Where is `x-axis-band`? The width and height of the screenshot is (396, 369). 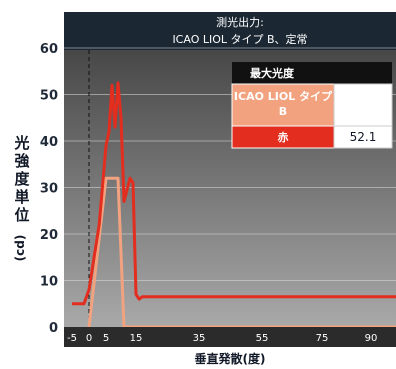 x-axis-band is located at coordinates (230, 337).